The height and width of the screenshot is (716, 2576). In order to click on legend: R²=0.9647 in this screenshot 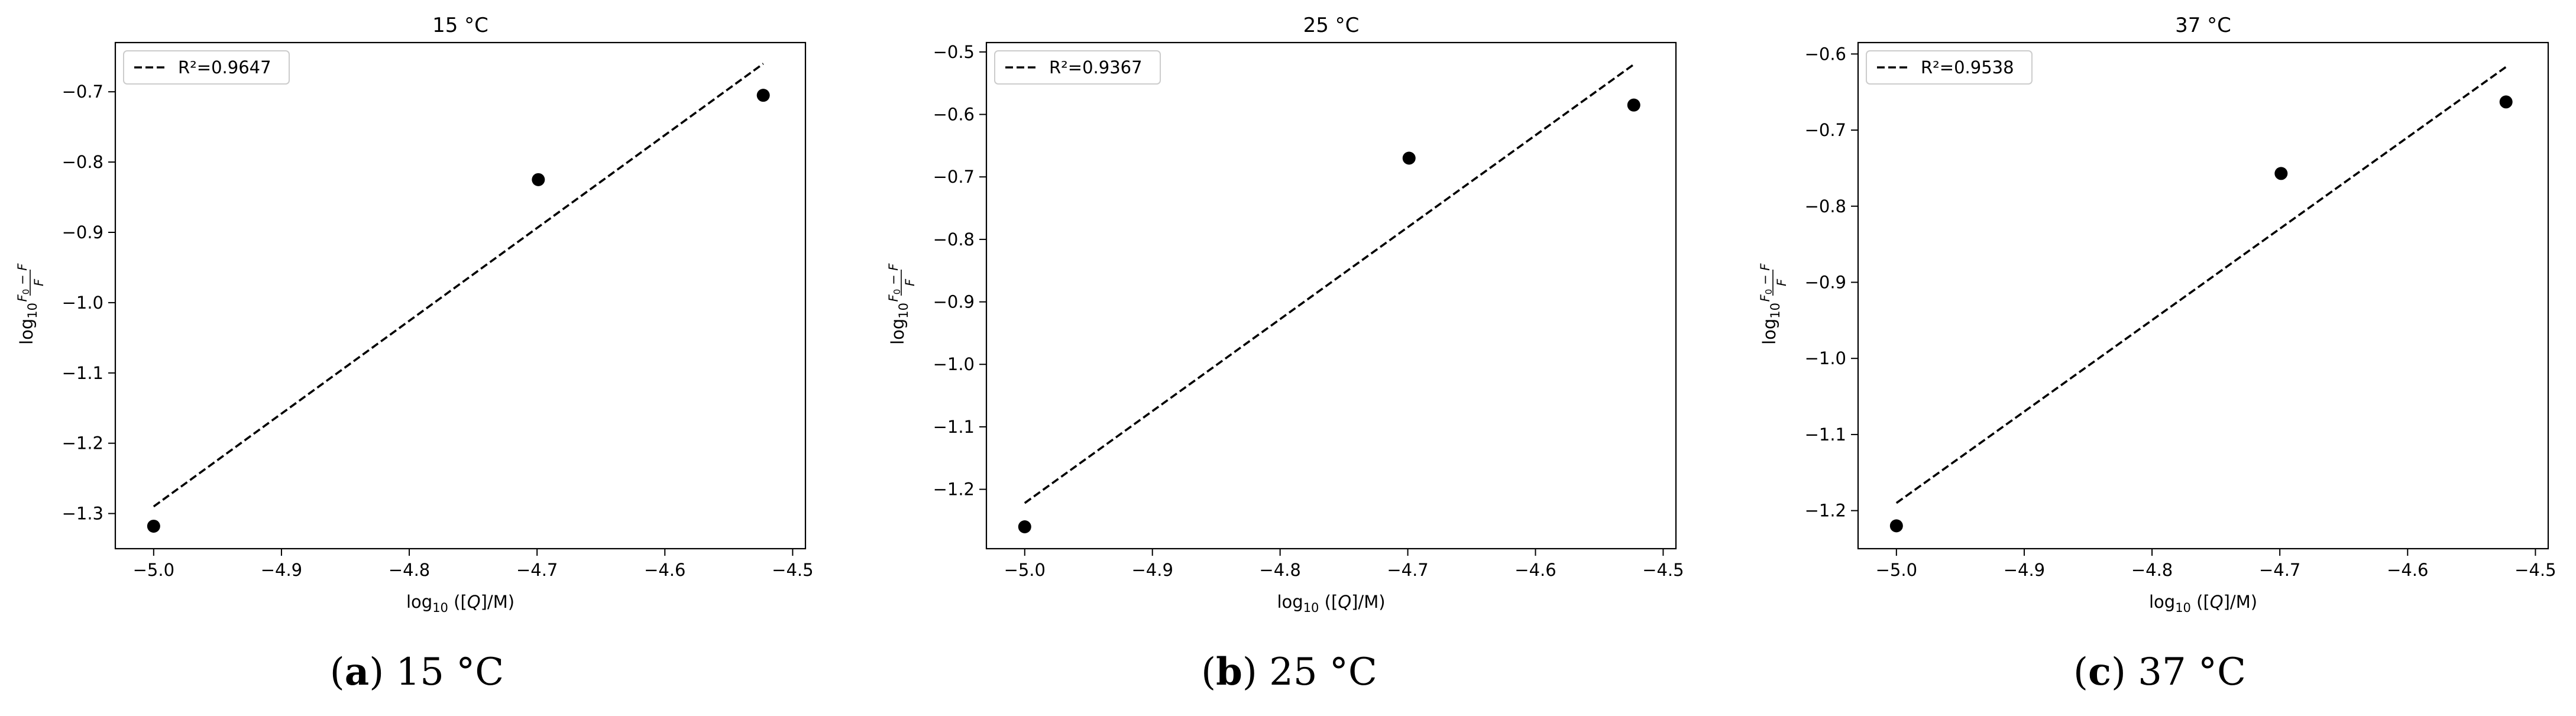, I will do `click(207, 67)`.